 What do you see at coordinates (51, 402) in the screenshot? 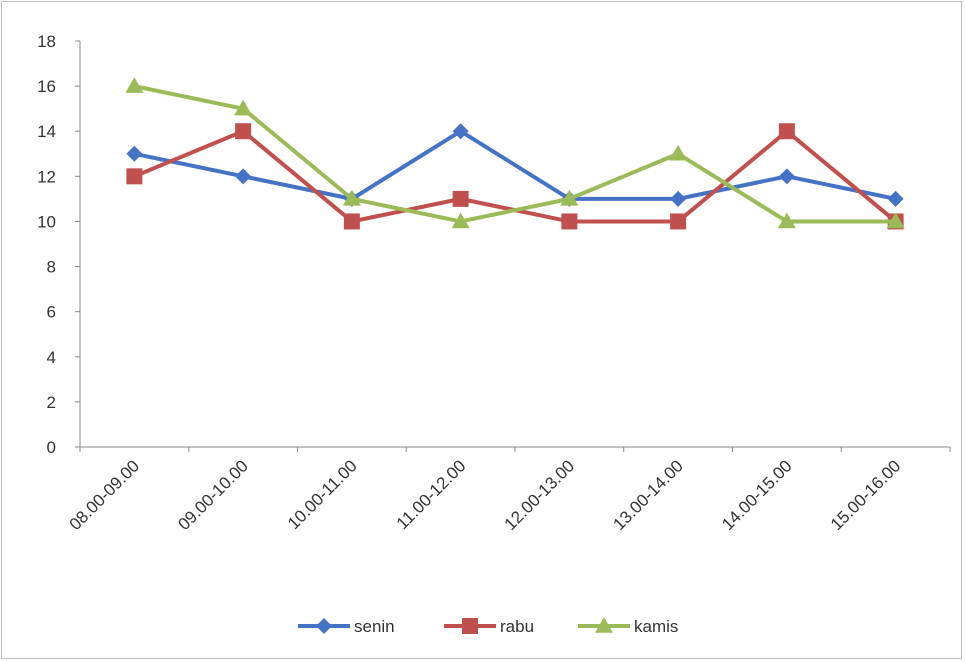
I see `y-tick-label: 2` at bounding box center [51, 402].